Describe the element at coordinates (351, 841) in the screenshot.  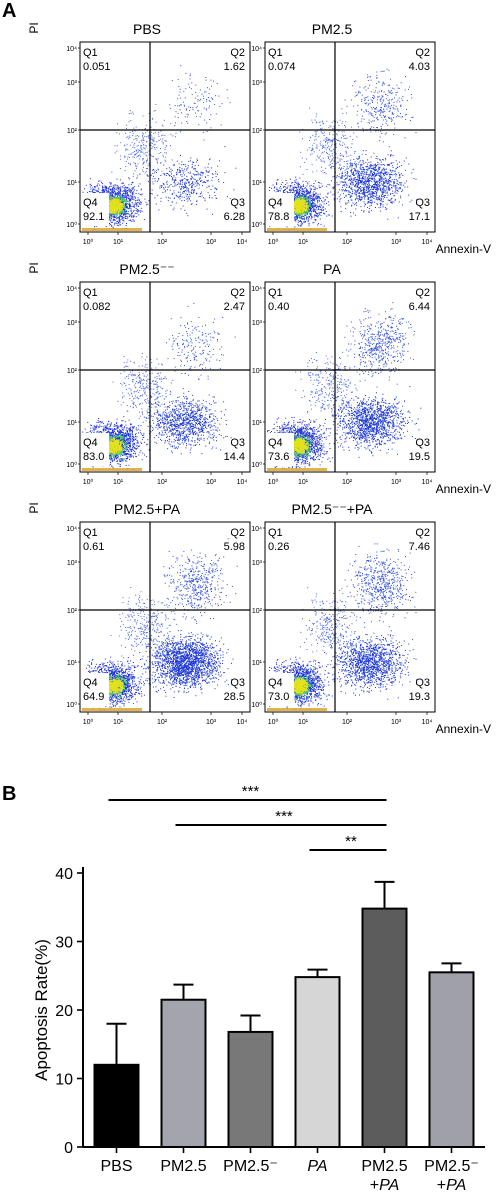
I see `significance-label-3: **` at that location.